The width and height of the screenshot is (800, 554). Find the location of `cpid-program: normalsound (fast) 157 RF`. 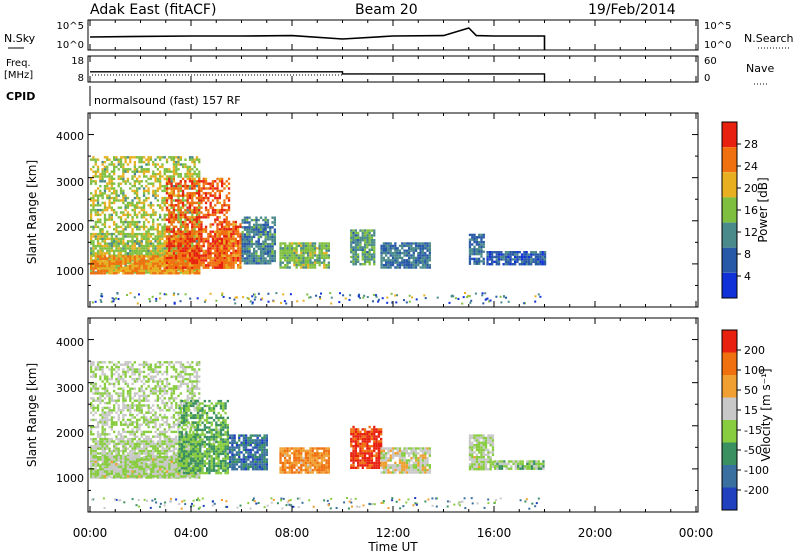

cpid-program: normalsound (fast) 157 RF is located at coordinates (167, 100).